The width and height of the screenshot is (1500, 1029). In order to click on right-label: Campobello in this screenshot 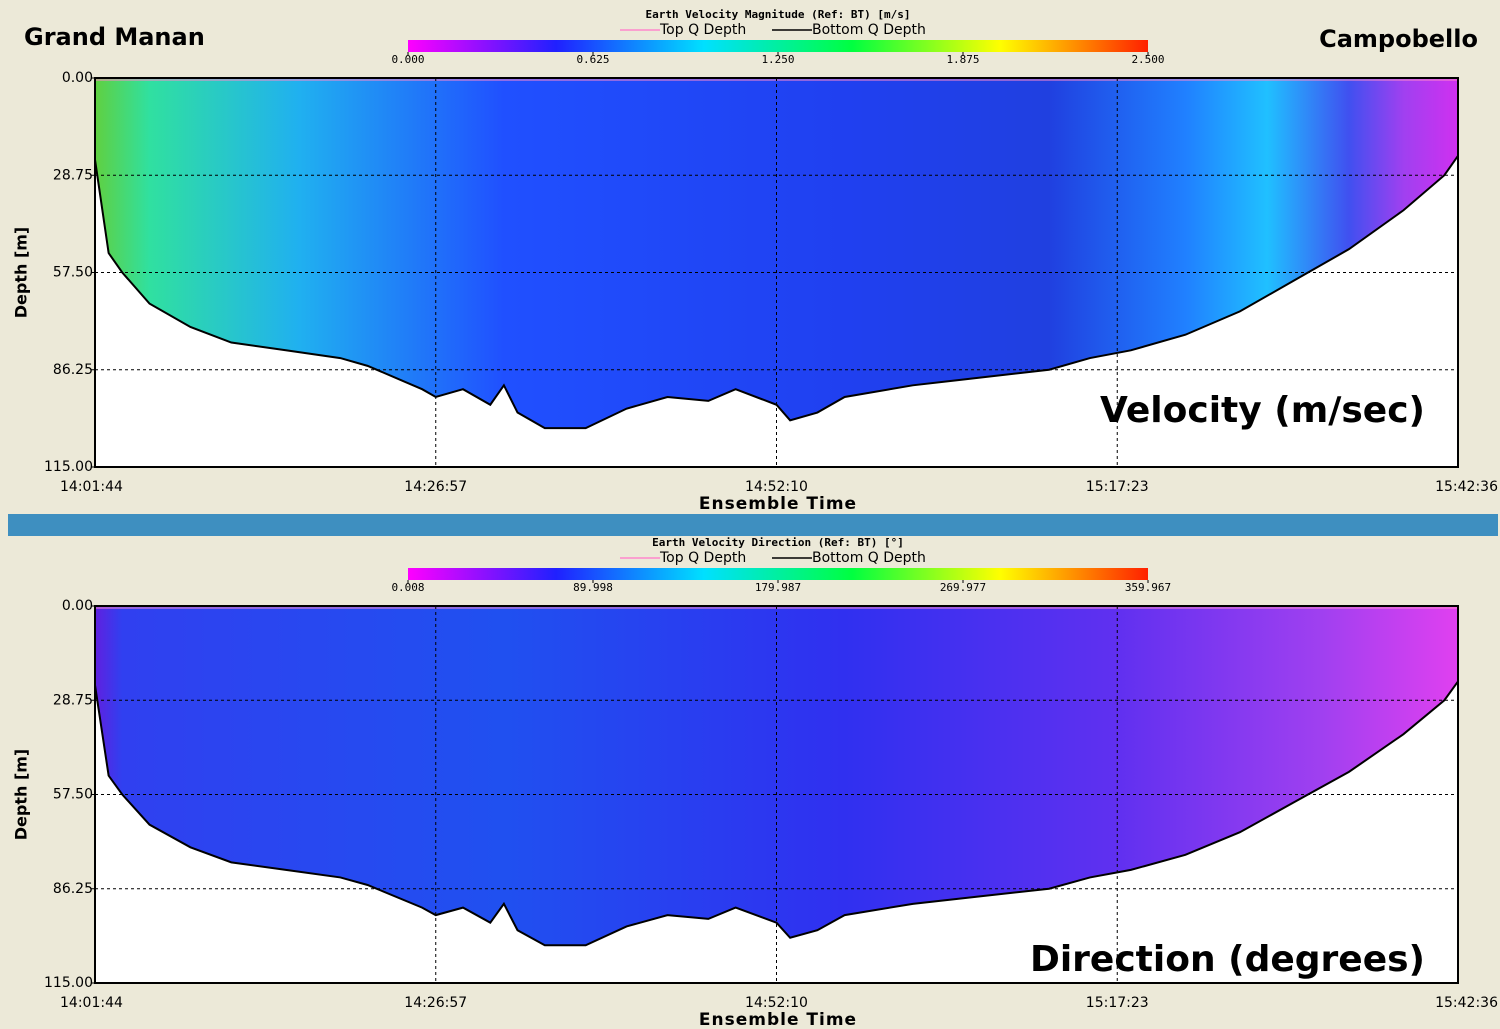, I will do `click(1398, 39)`.